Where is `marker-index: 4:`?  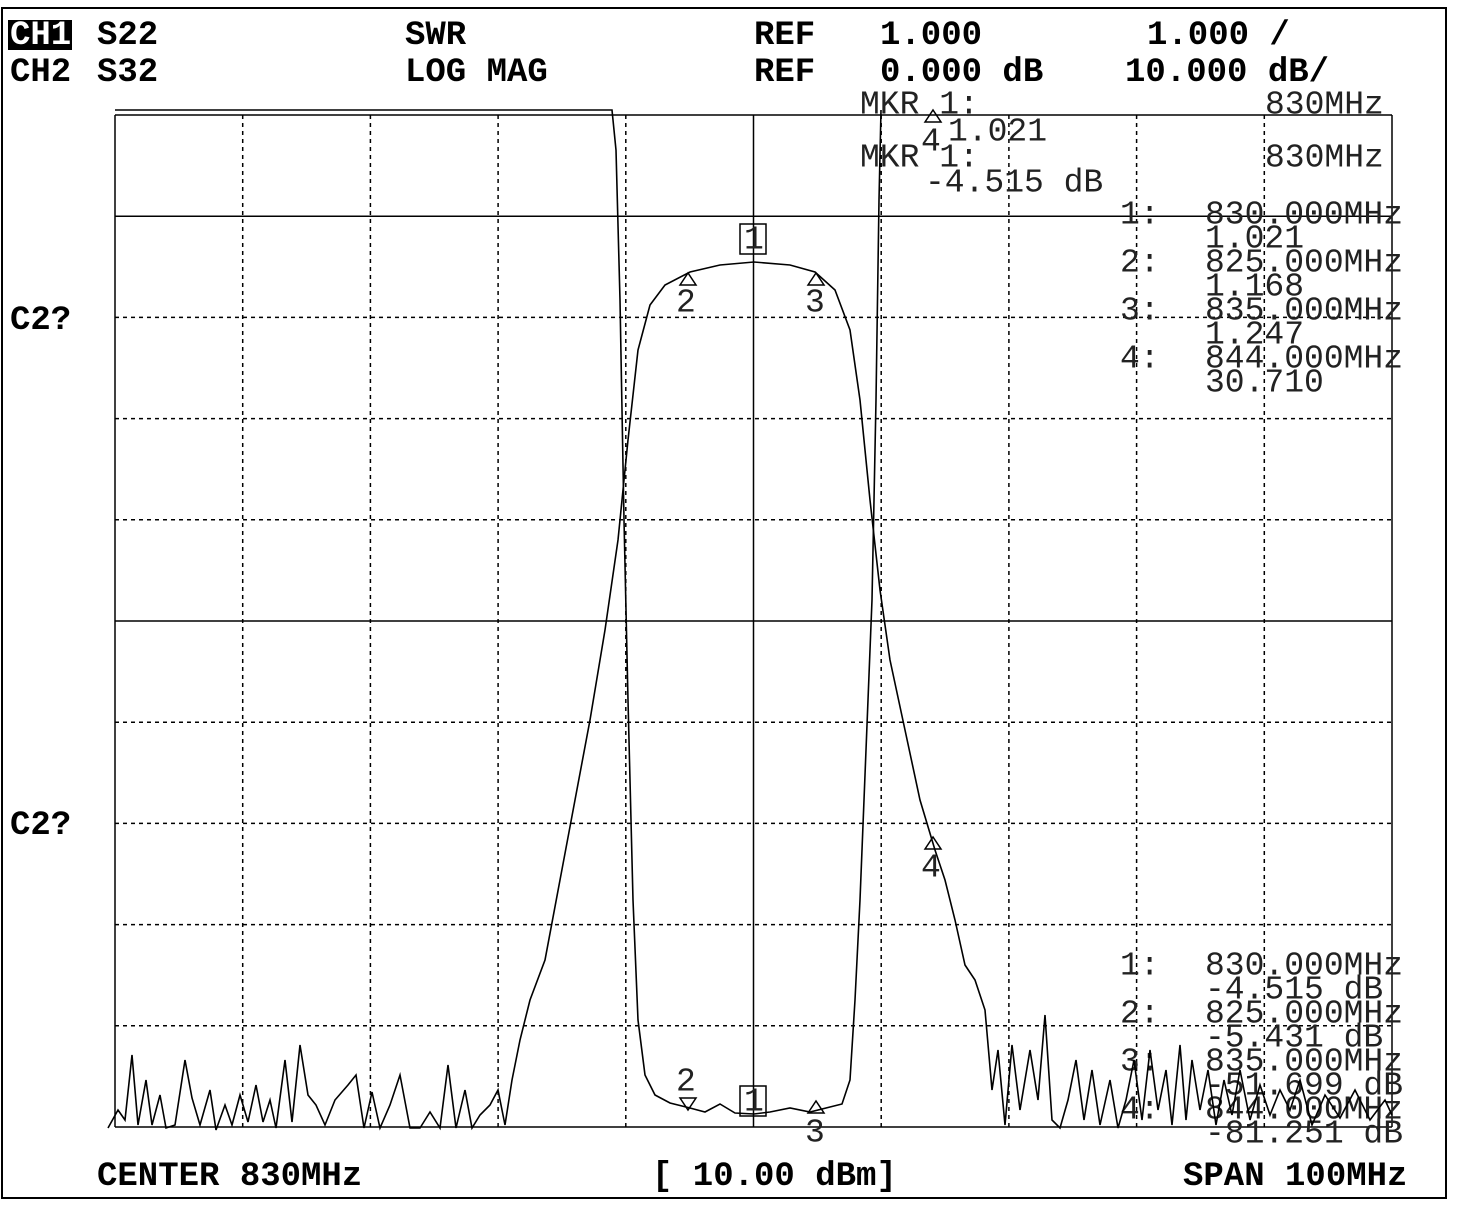 marker-index: 4: is located at coordinates (1140, 359).